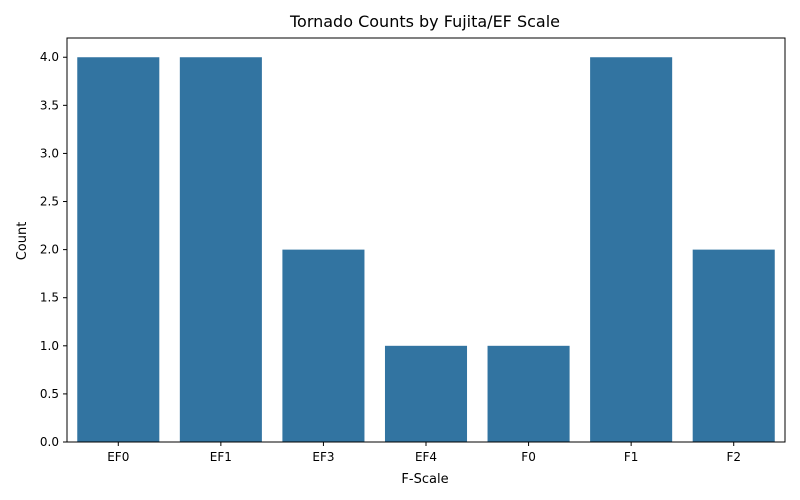  What do you see at coordinates (49, 346) in the screenshot?
I see `y-tick-label: 1.0` at bounding box center [49, 346].